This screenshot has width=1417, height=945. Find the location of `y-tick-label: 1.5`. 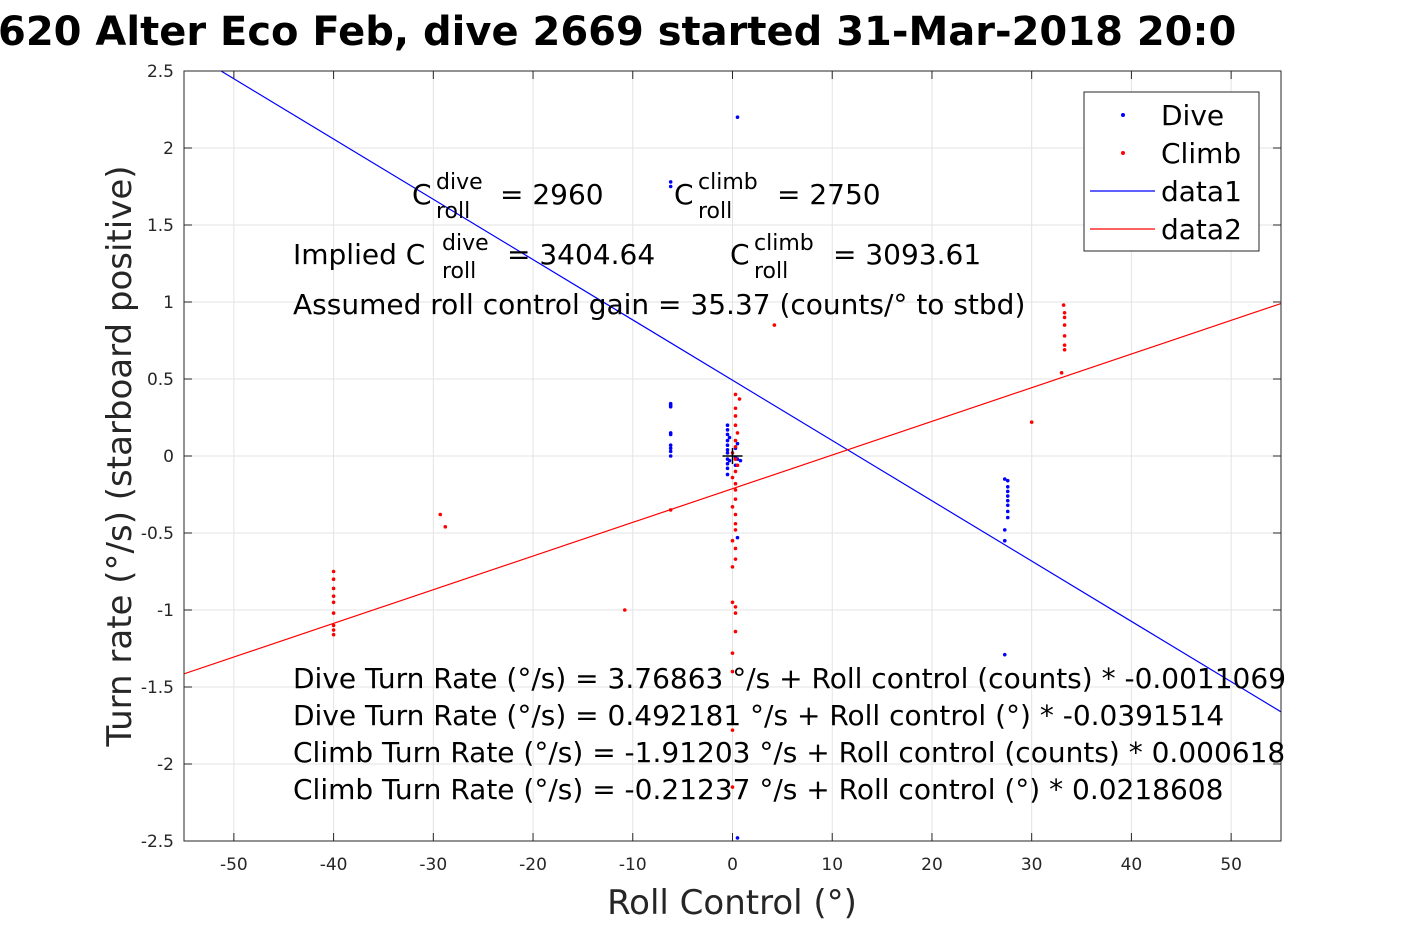

y-tick-label: 1.5 is located at coordinates (160, 226).